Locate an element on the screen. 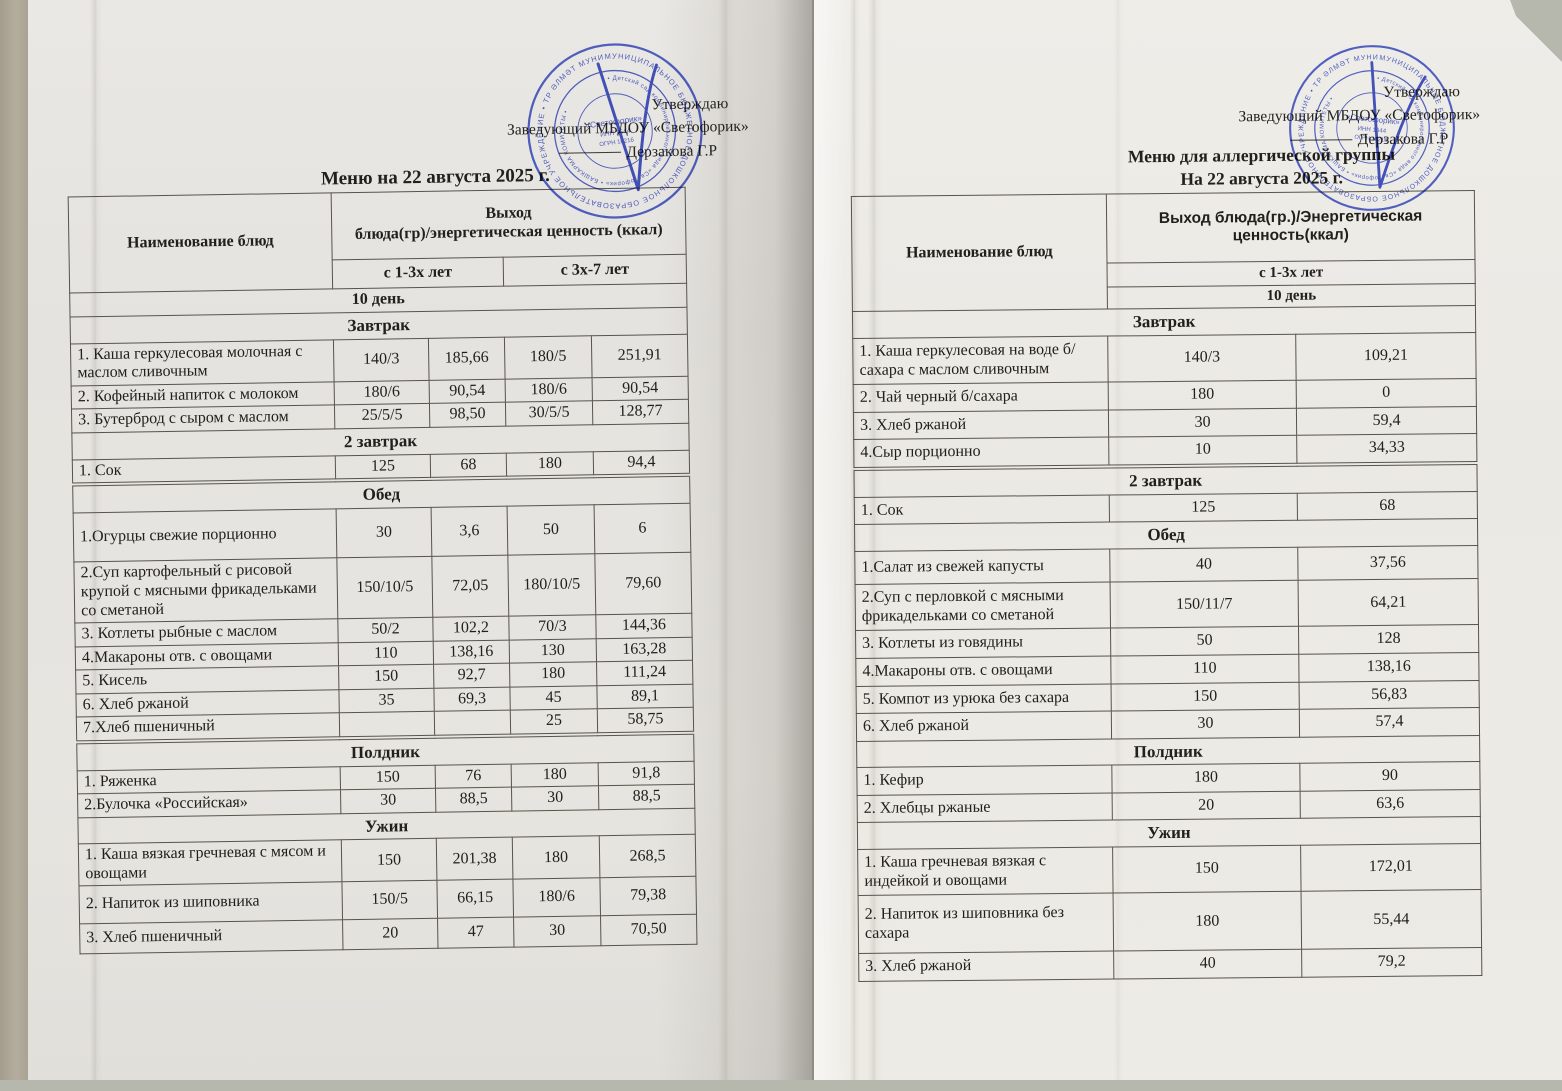 This screenshot has height=1091, width=1562. dish-value: 63,6 is located at coordinates (1390, 804).